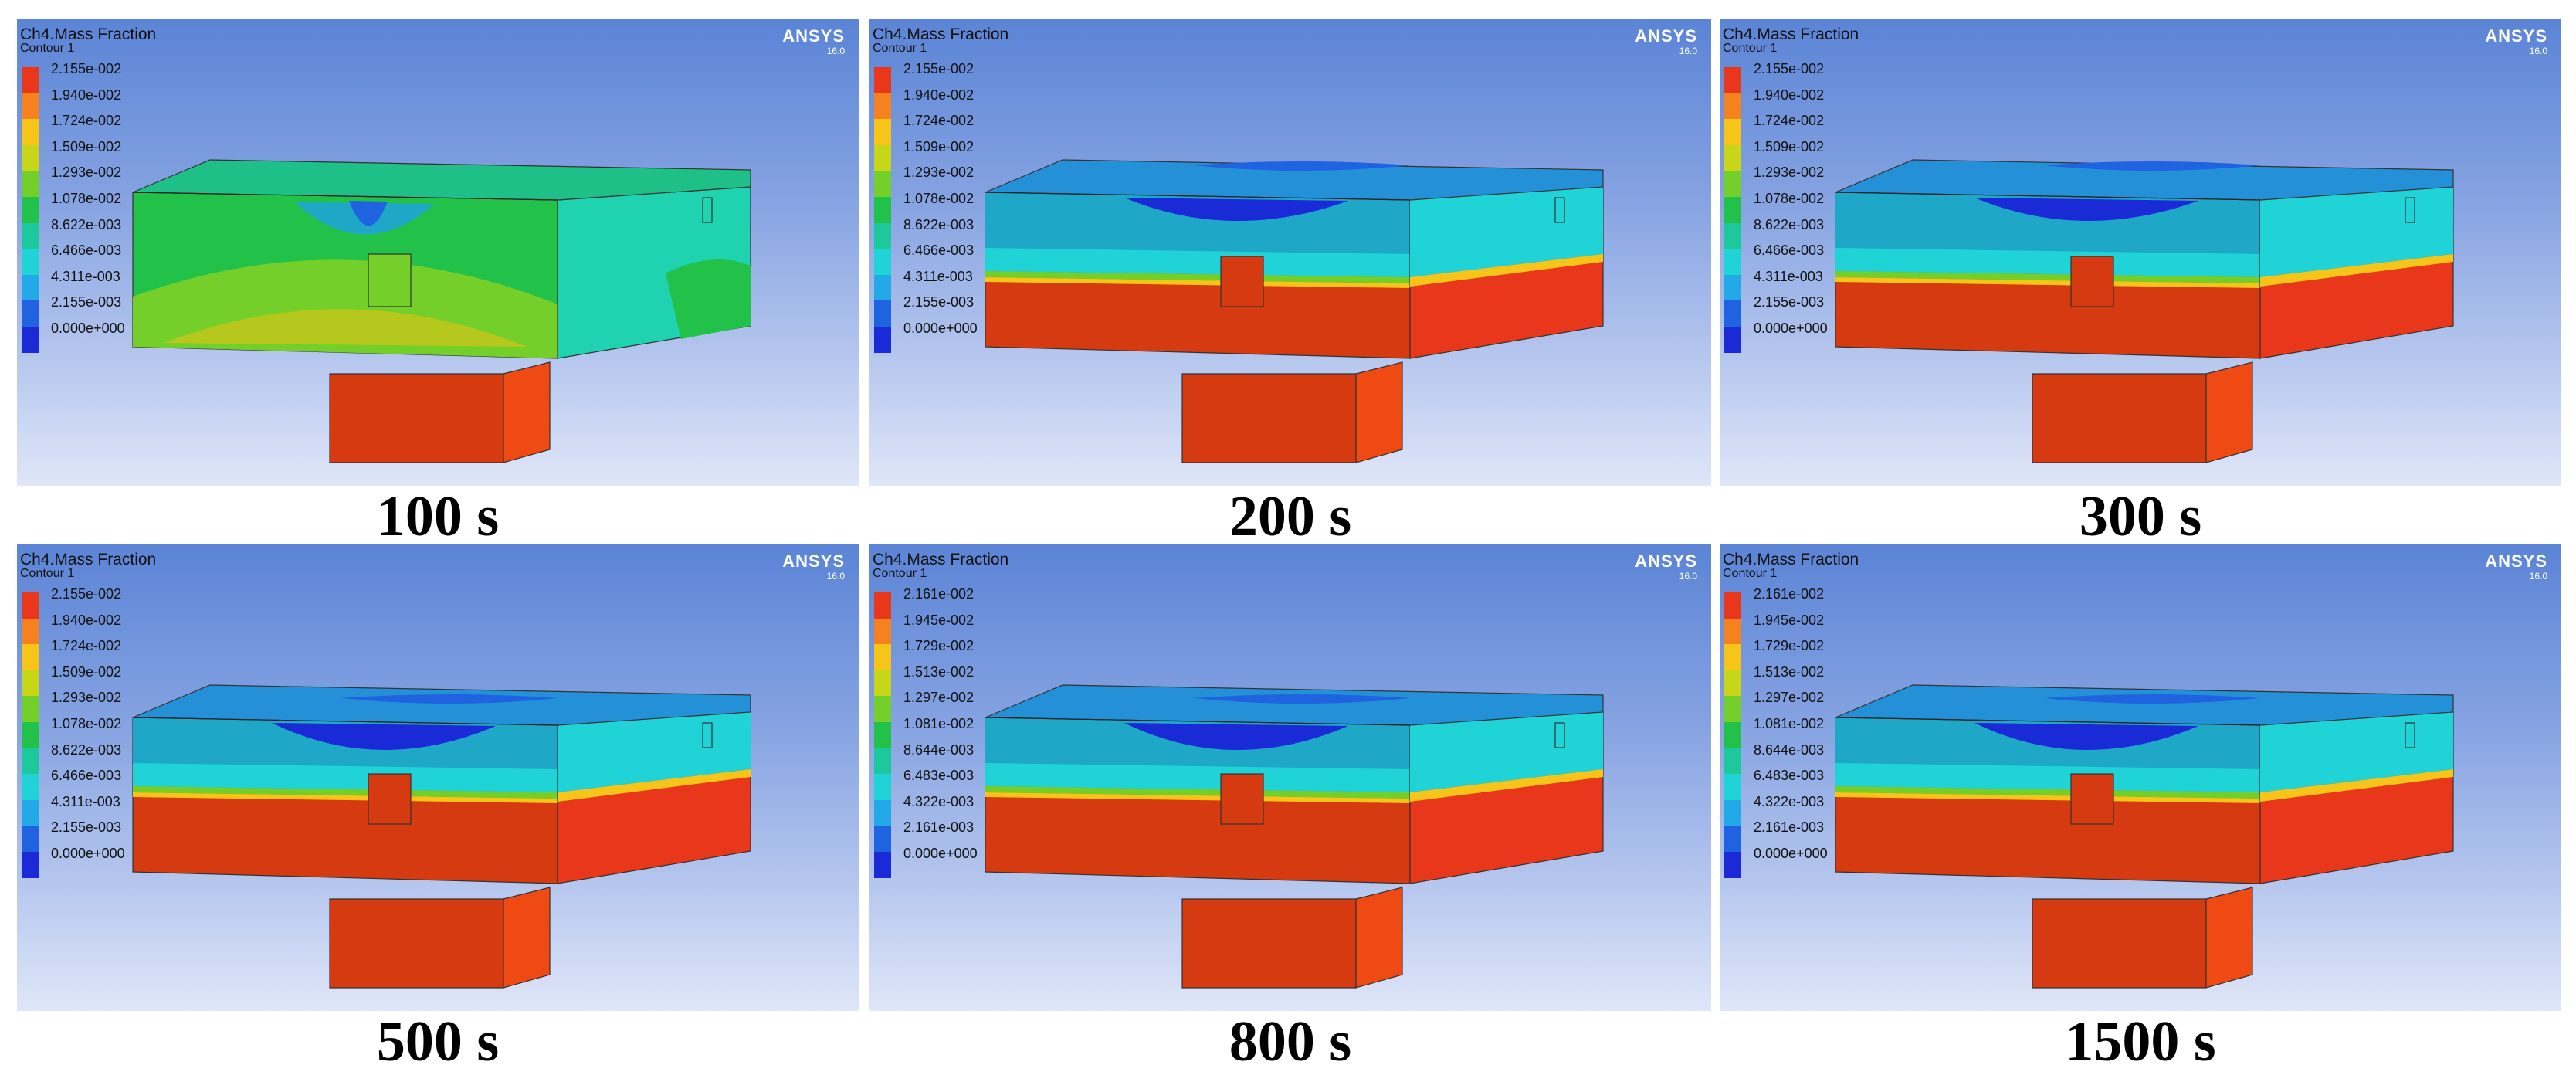 The image size is (2576, 1082). What do you see at coordinates (438, 1042) in the screenshot?
I see `time-caption: 500 s` at bounding box center [438, 1042].